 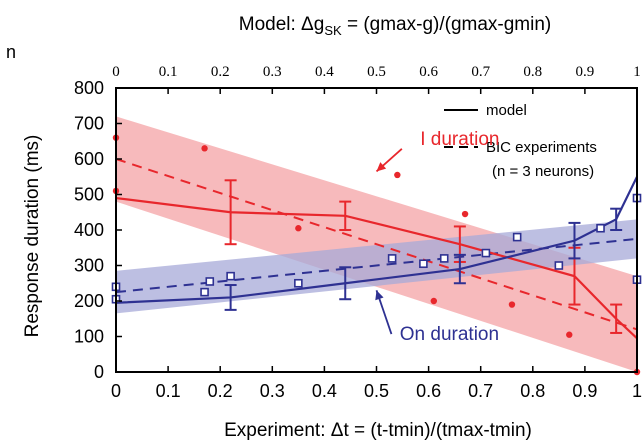 I want to click on annotations: I duration On duration, so click(x=437, y=237).